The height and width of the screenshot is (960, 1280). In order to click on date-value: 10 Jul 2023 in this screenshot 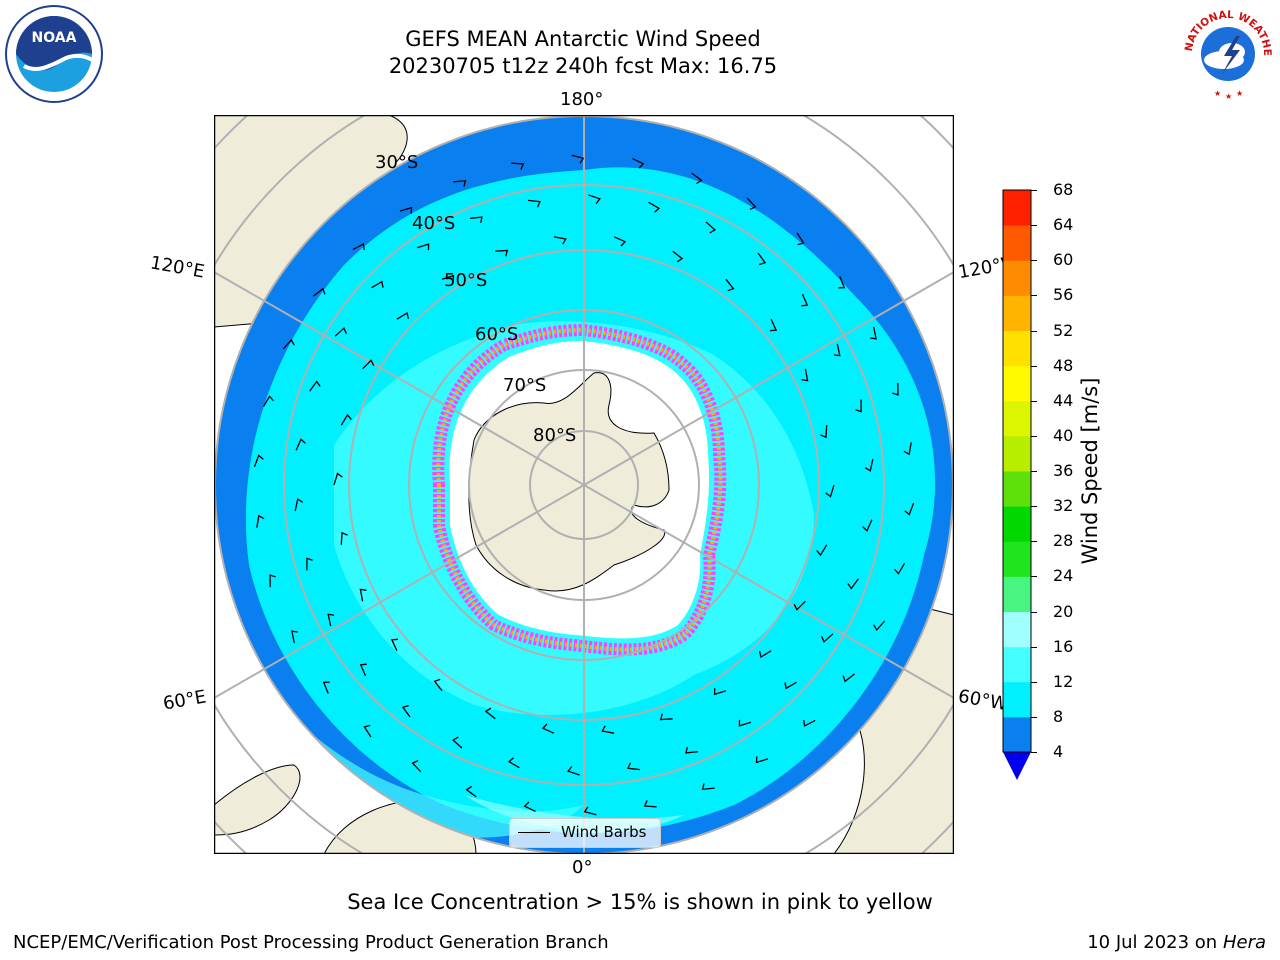, I will do `click(1138, 942)`.